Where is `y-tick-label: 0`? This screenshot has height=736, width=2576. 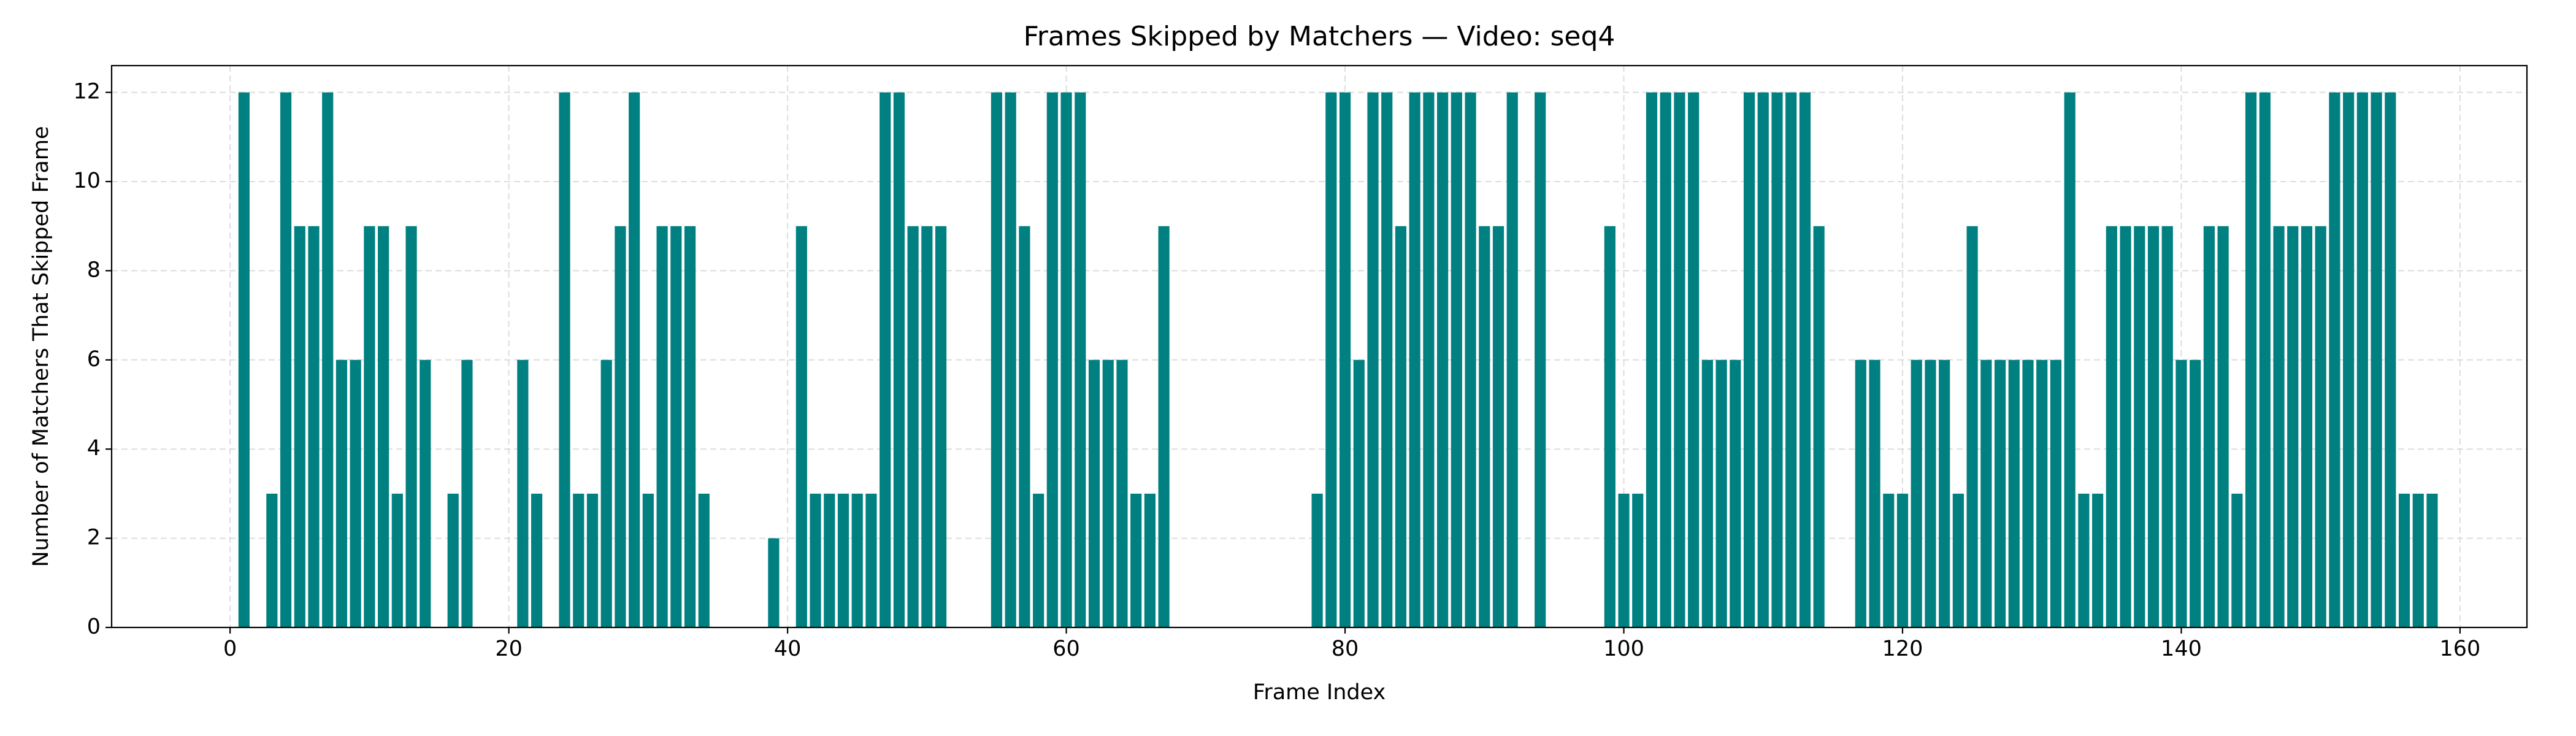 y-tick-label: 0 is located at coordinates (94, 627).